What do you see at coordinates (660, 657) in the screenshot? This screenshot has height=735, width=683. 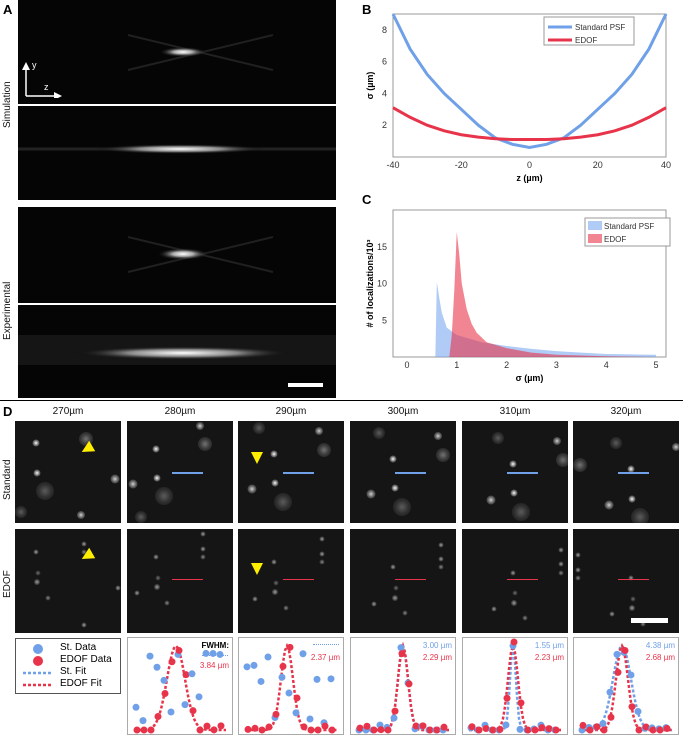 I see `panel_d-fwhm-4-edof: 2.68 µm` at bounding box center [660, 657].